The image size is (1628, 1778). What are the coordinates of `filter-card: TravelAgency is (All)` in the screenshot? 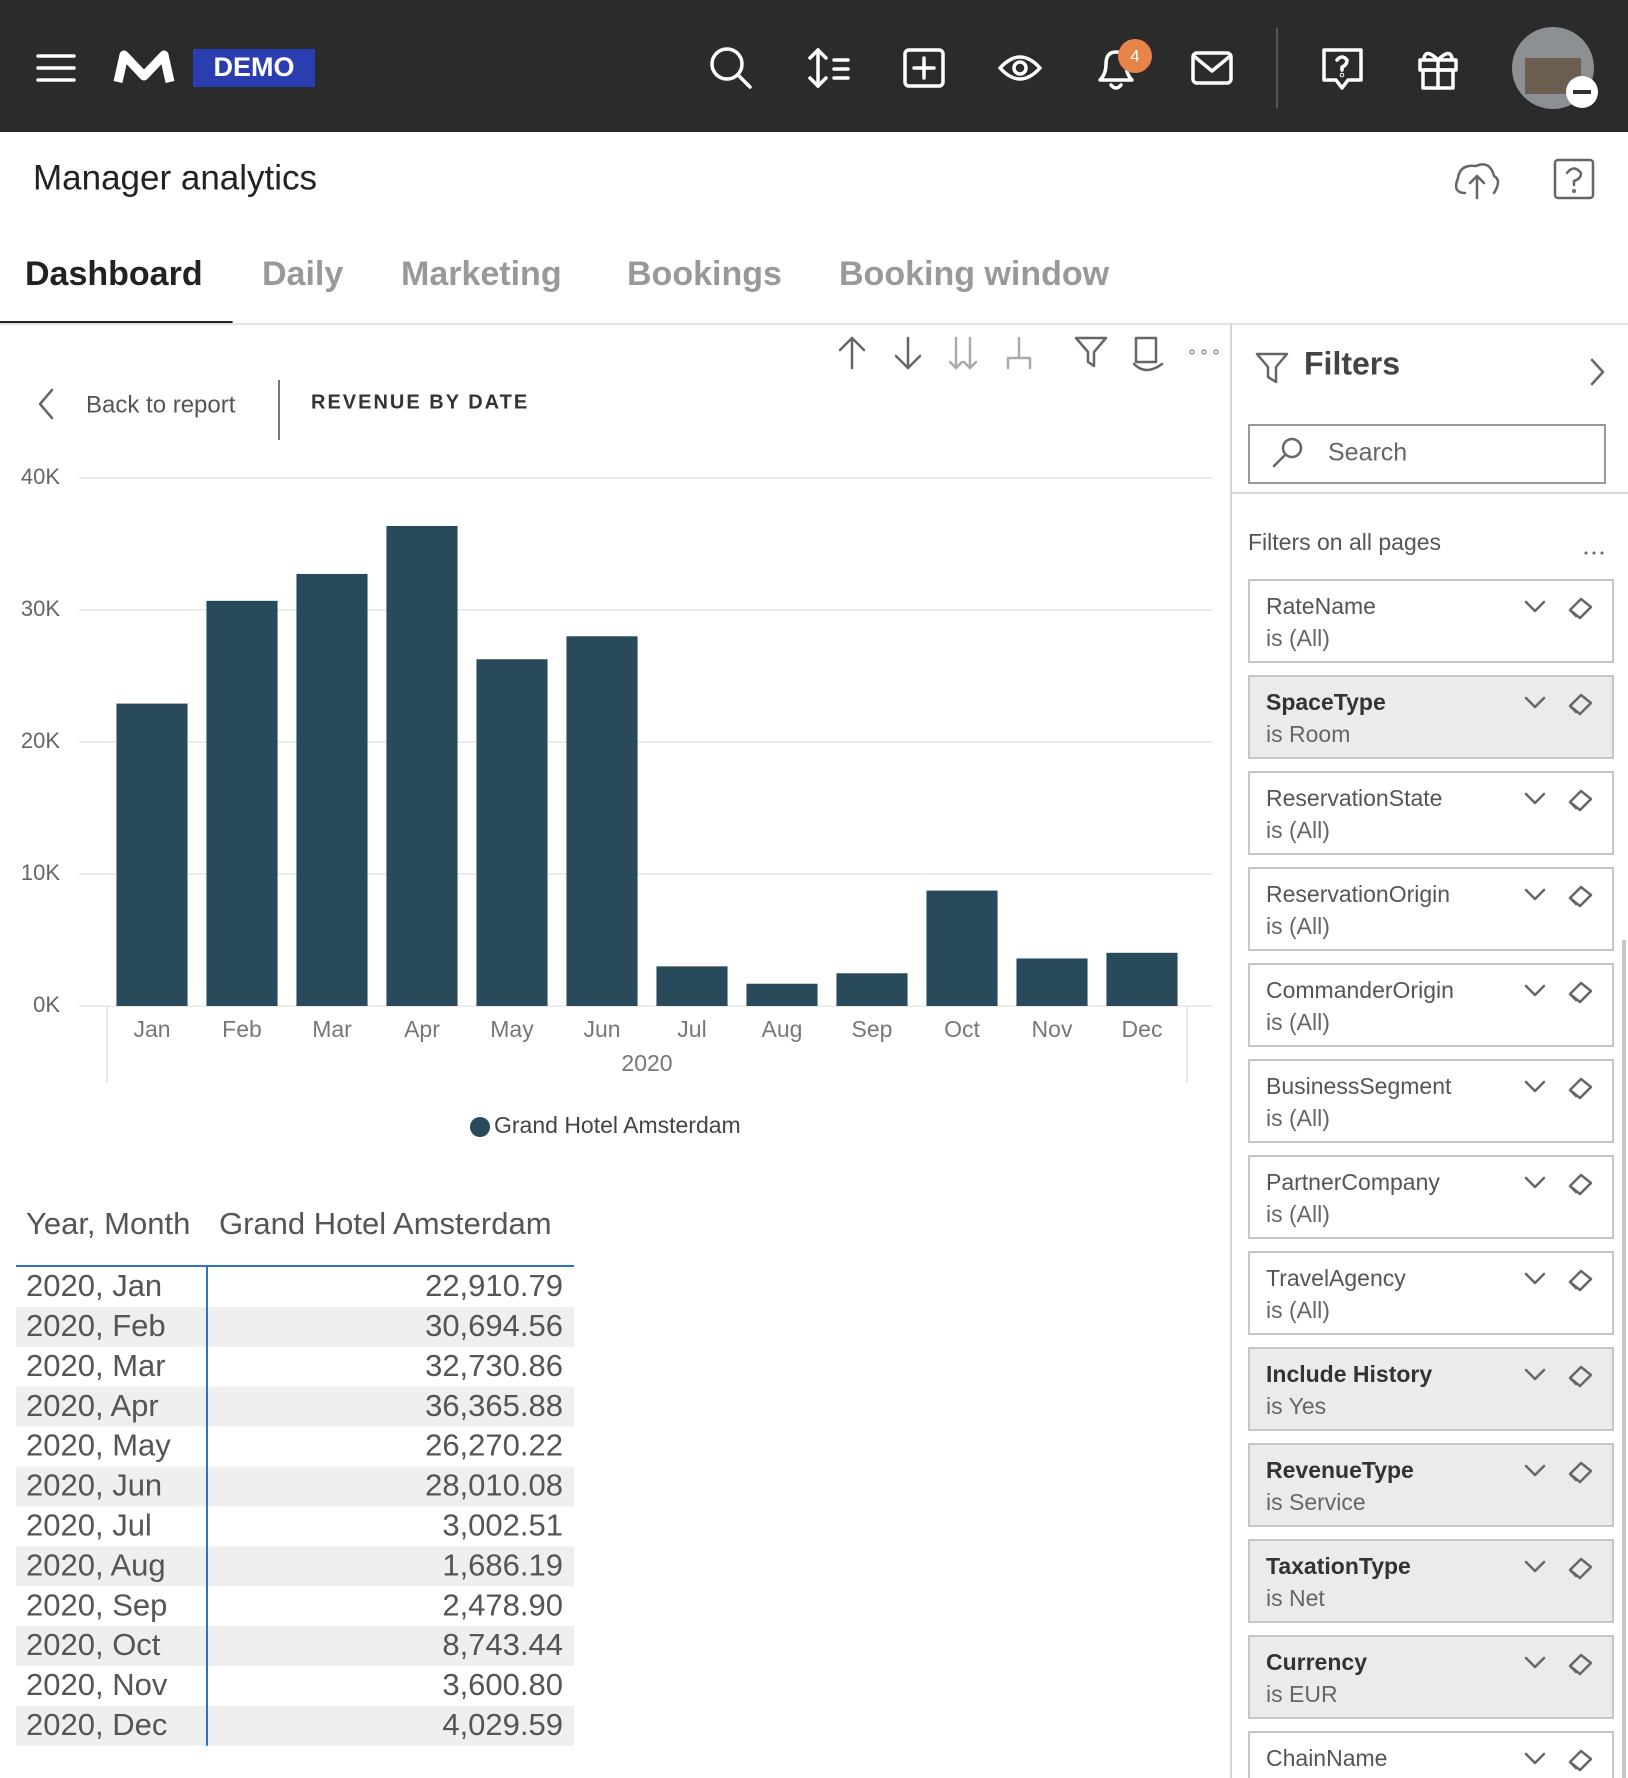 It's located at (1431, 1293).